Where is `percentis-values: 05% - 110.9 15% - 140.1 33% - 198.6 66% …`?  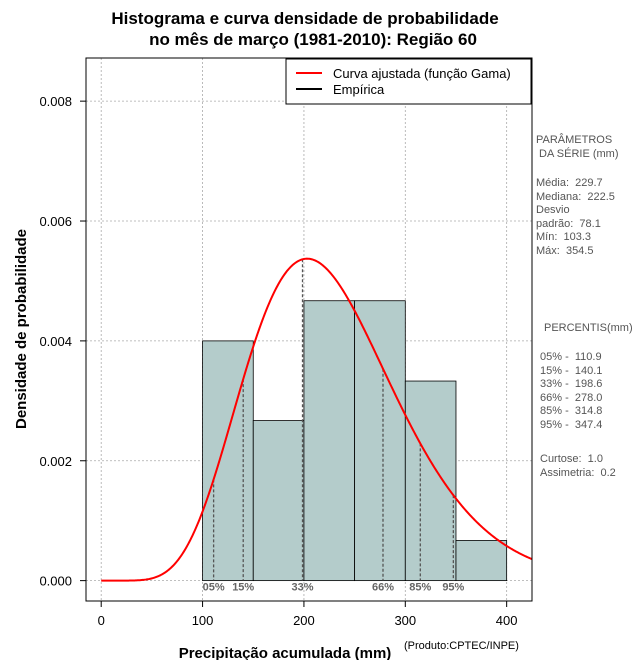
percentis-values: 05% - 110.9 15% - 140.1 33% - 198.6 66% … is located at coordinates (571, 391).